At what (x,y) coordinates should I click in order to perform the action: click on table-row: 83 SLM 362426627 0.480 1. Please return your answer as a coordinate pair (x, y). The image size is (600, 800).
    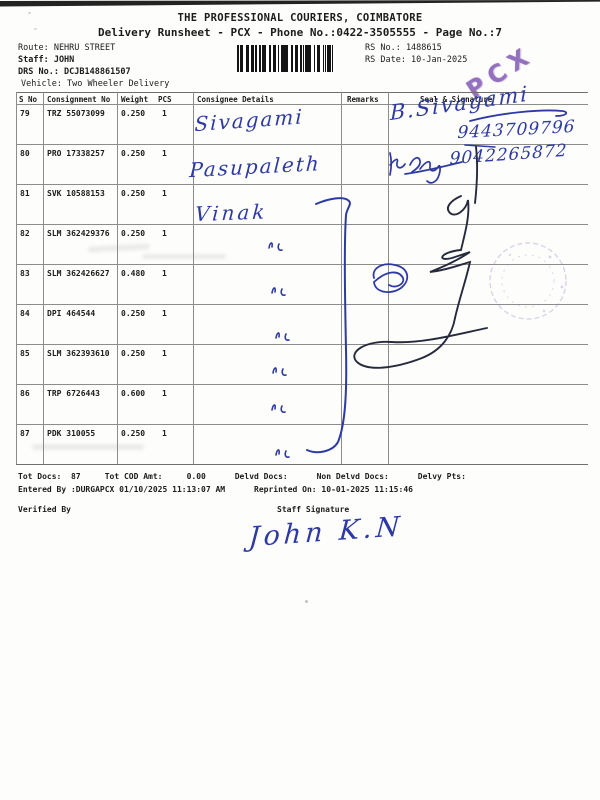
    Looking at the image, I should click on (300, 284).